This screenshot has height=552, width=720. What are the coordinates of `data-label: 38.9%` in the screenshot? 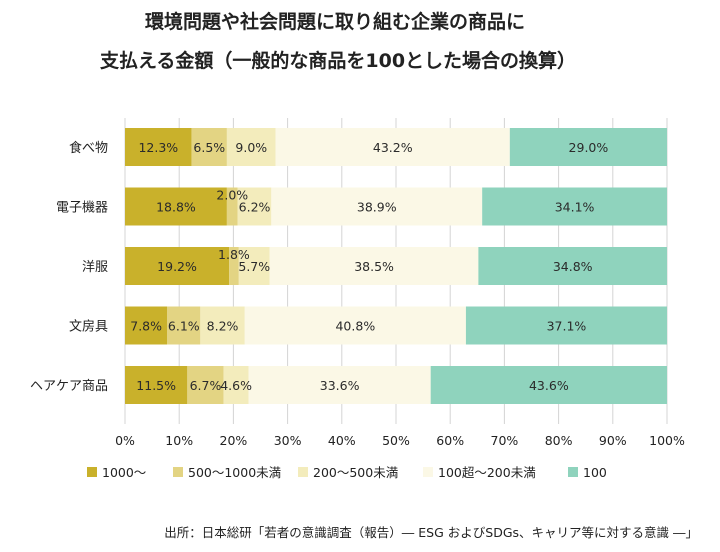 It's located at (377, 207).